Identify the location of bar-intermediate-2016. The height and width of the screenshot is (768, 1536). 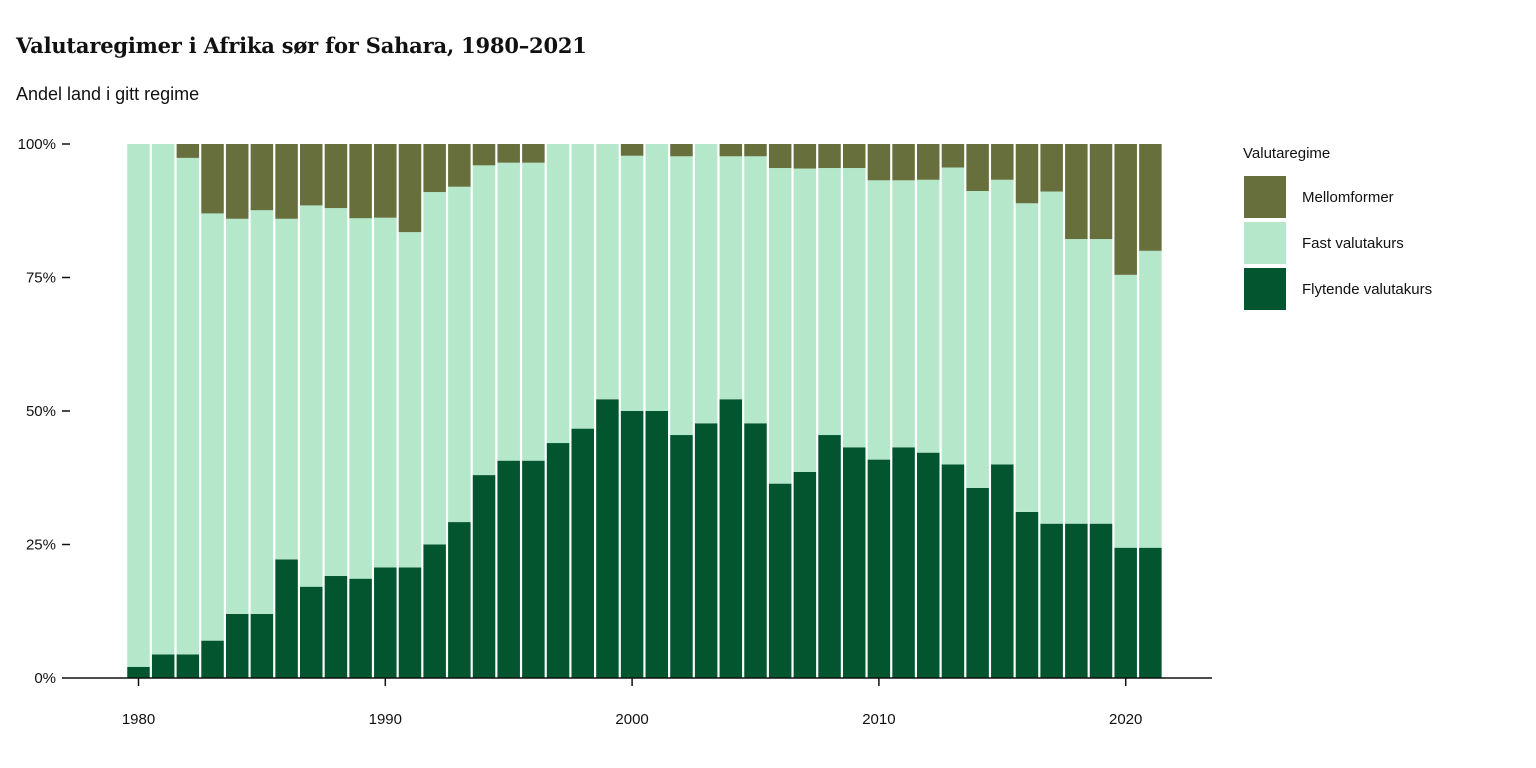
(1027, 174).